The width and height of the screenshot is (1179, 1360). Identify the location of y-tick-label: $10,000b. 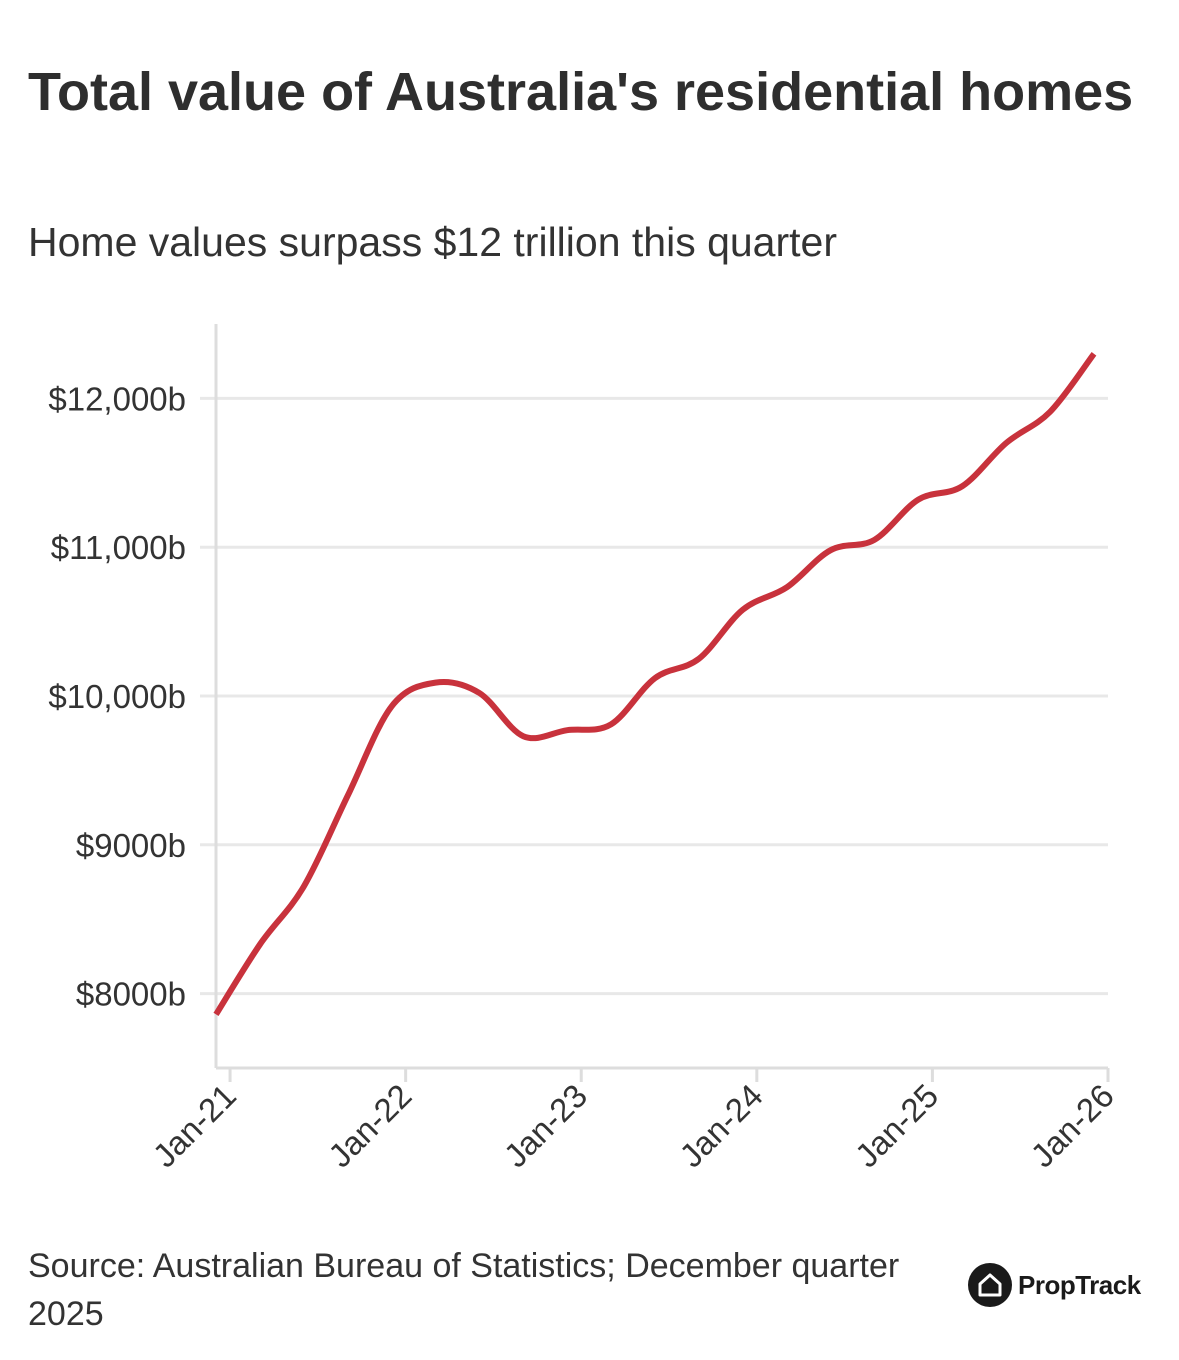
(117, 696).